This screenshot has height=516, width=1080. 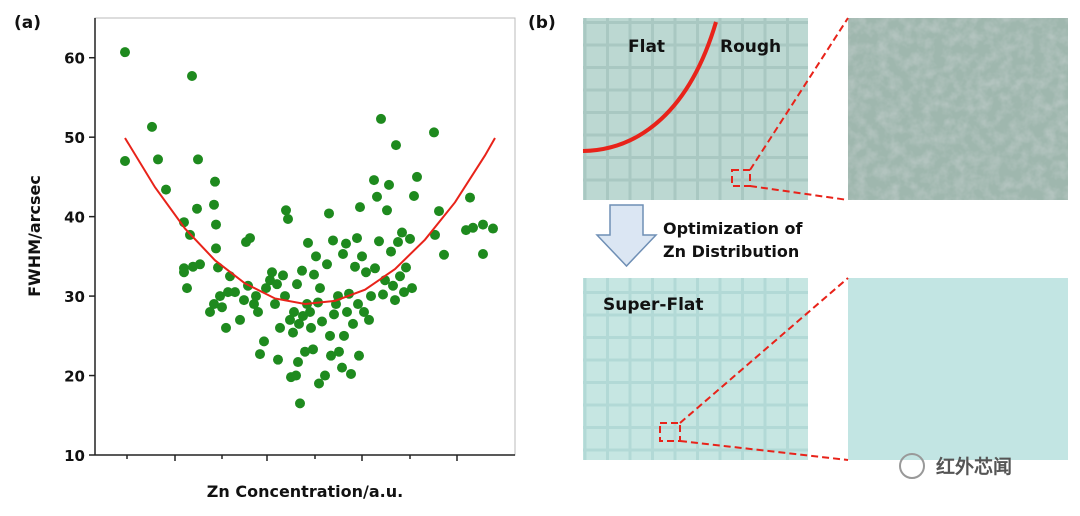 What do you see at coordinates (974, 466) in the screenshot?
I see `watermark: 红外芯闻` at bounding box center [974, 466].